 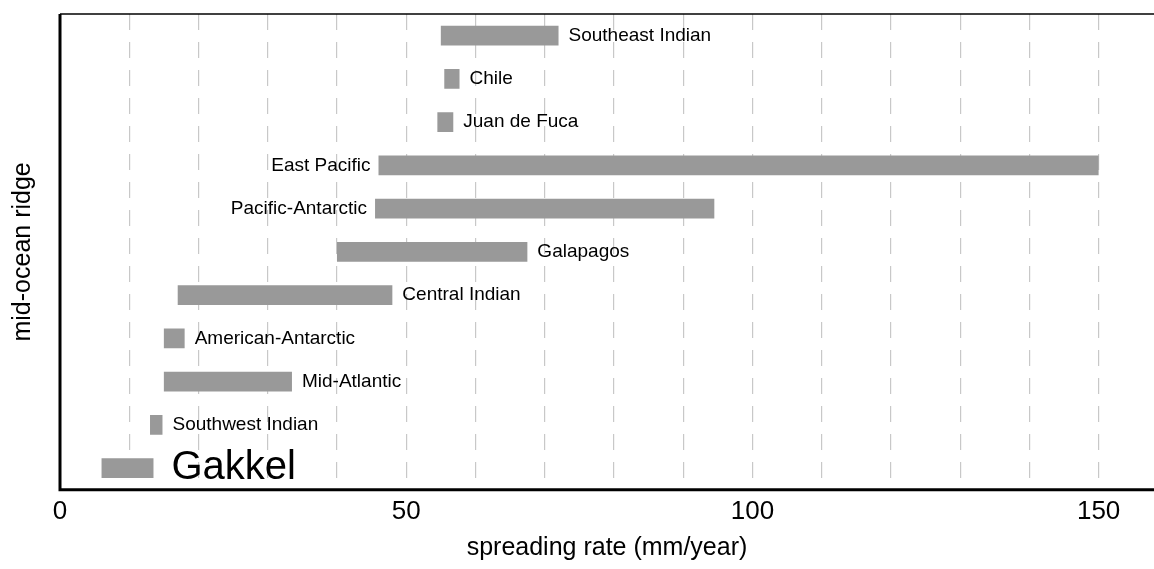 What do you see at coordinates (321, 164) in the screenshot?
I see `y-tick-label: East Pacific` at bounding box center [321, 164].